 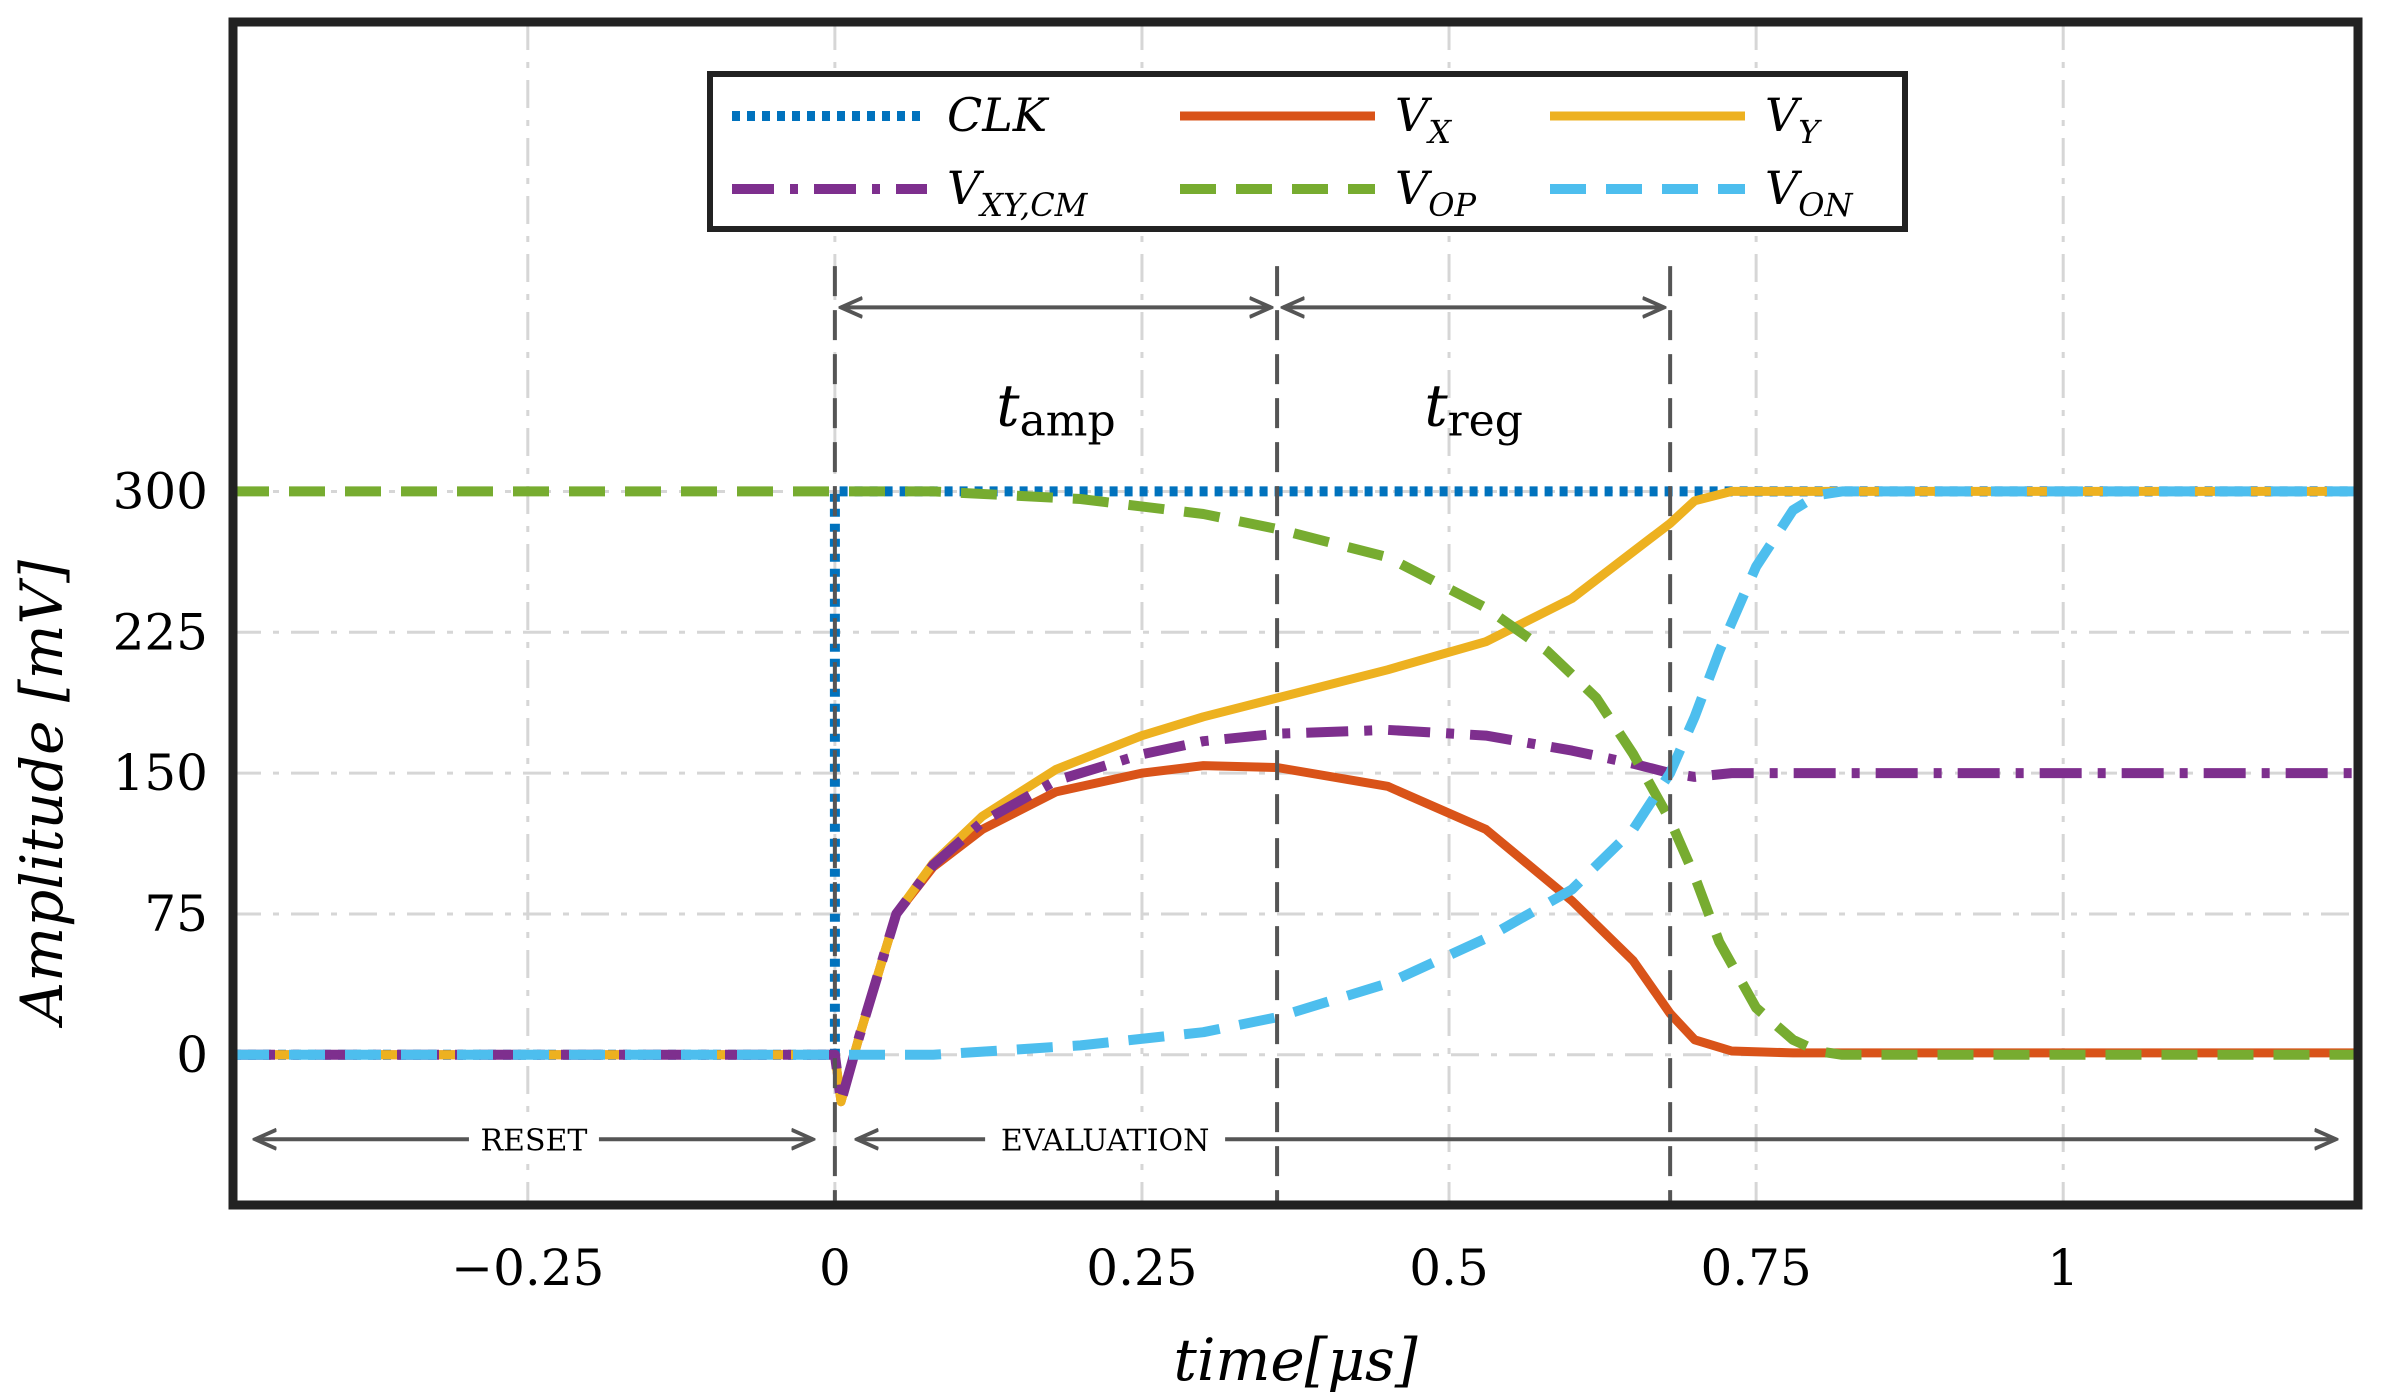 I want to click on treg-label: treg, so click(x=1473, y=409).